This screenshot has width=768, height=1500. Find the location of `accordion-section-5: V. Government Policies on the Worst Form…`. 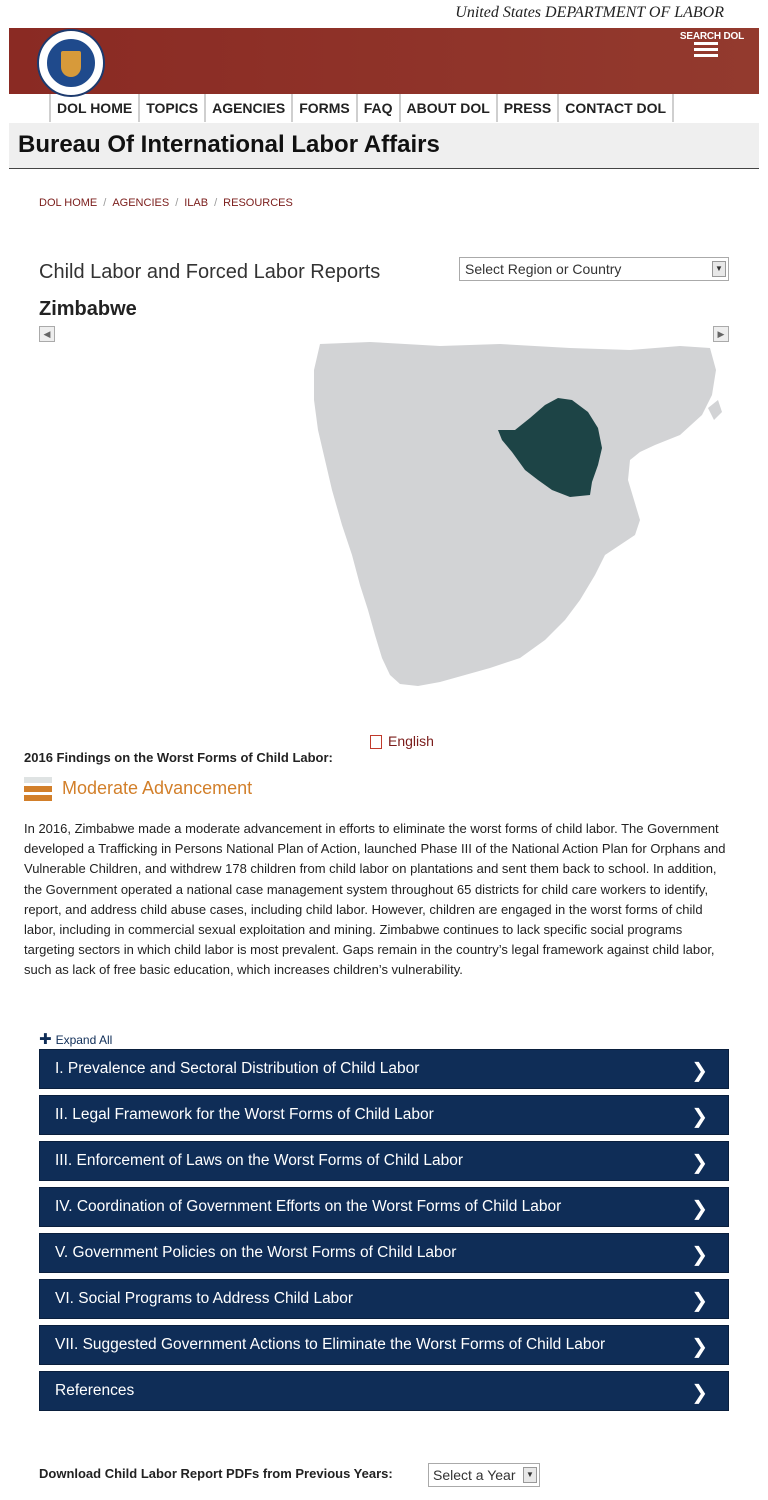

accordion-section-5: V. Government Policies on the Worst Form… is located at coordinates (384, 1253).